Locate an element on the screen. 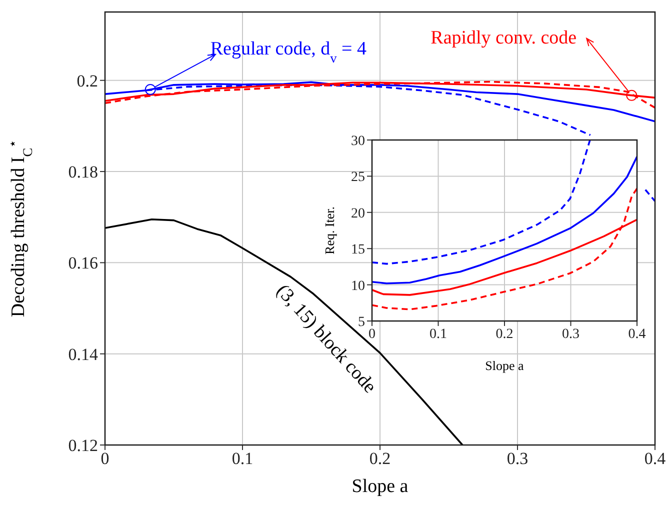  y-tick-label: 0.12 is located at coordinates (83, 446).